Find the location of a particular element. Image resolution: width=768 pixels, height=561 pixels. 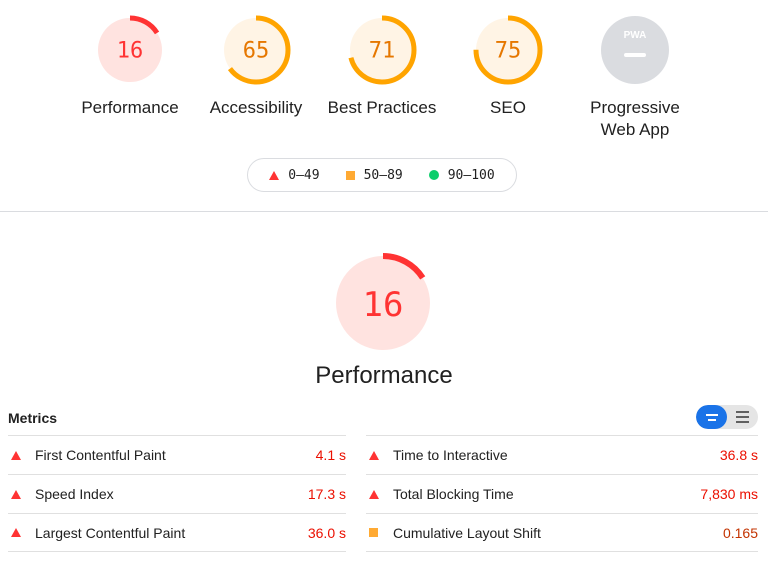

legend-fail: 0–49 is located at coordinates (294, 175).